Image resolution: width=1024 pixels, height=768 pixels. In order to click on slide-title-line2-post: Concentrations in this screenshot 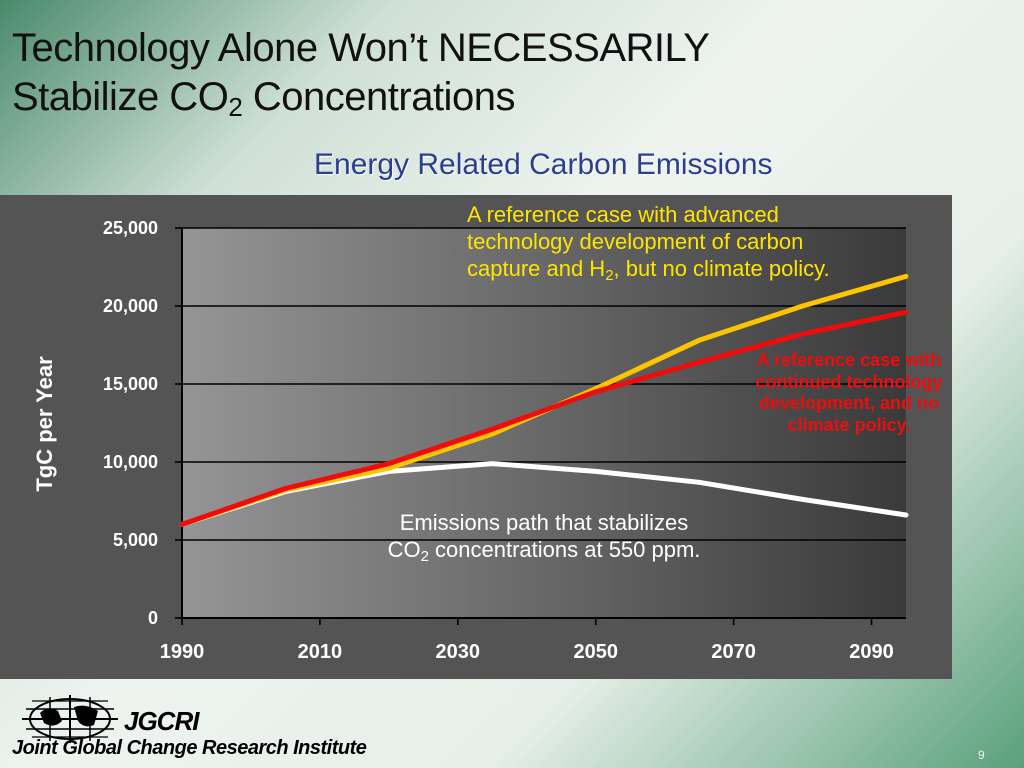, I will do `click(379, 97)`.